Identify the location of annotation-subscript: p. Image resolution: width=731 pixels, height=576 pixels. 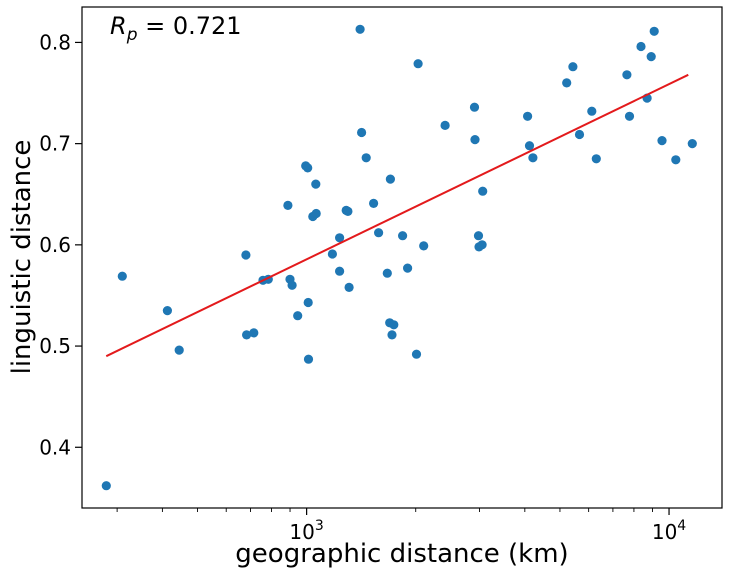
(132, 35).